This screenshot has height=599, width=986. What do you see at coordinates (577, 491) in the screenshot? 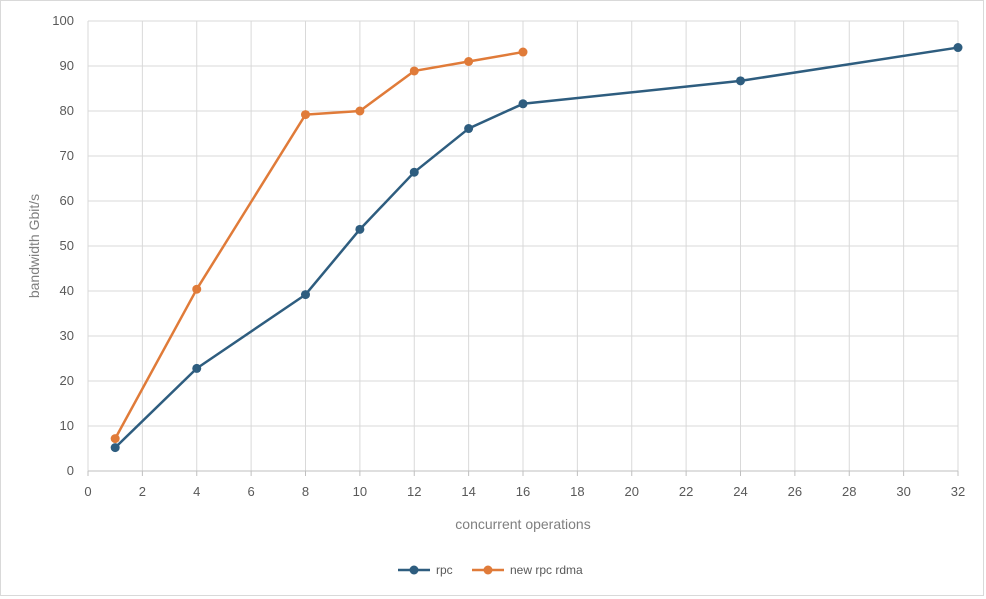
I see `x-tick-label: 18` at bounding box center [577, 491].